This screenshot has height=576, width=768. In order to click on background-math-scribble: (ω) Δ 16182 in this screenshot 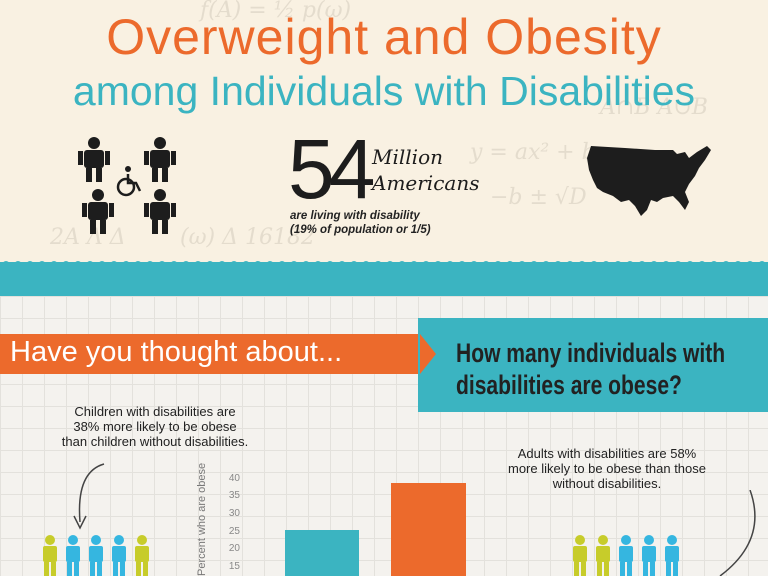, I will do `click(247, 237)`.